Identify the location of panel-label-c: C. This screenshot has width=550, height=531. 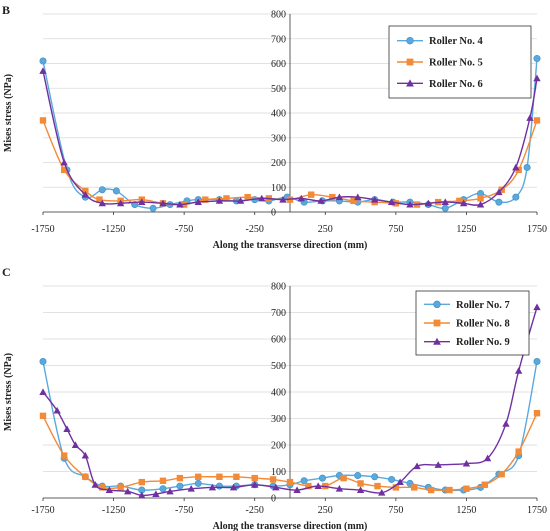
(6, 272).